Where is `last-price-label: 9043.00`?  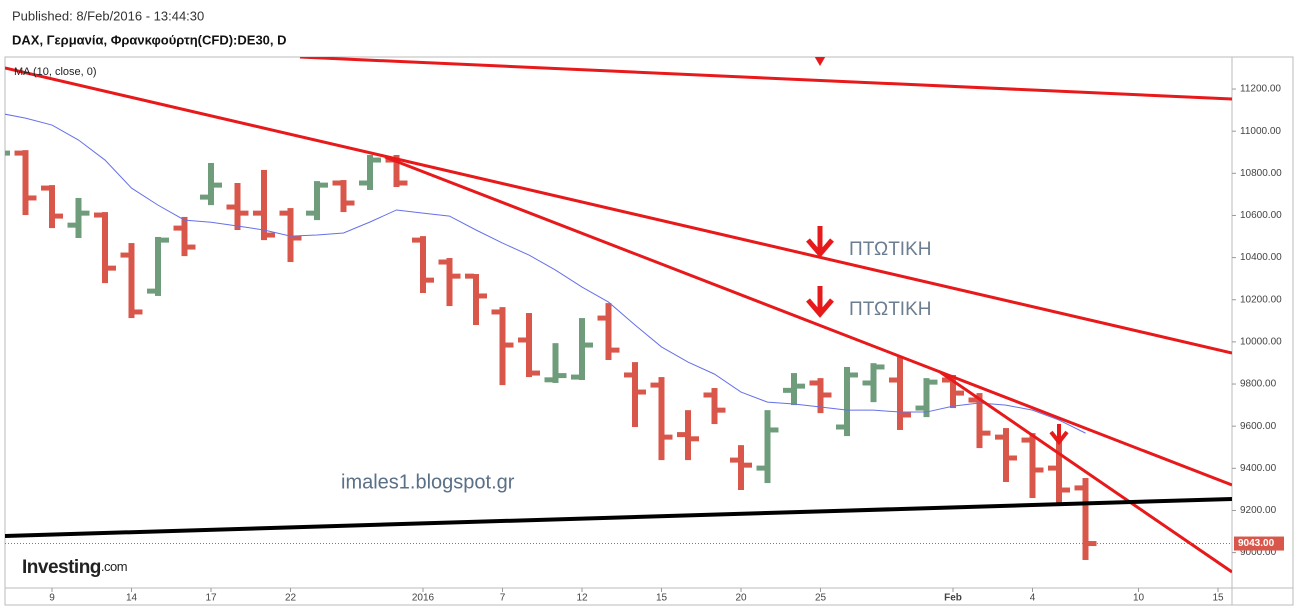 last-price-label: 9043.00 is located at coordinates (1256, 543).